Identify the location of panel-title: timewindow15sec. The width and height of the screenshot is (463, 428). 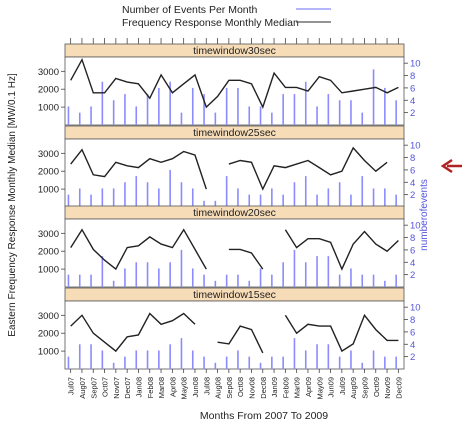
(234, 295).